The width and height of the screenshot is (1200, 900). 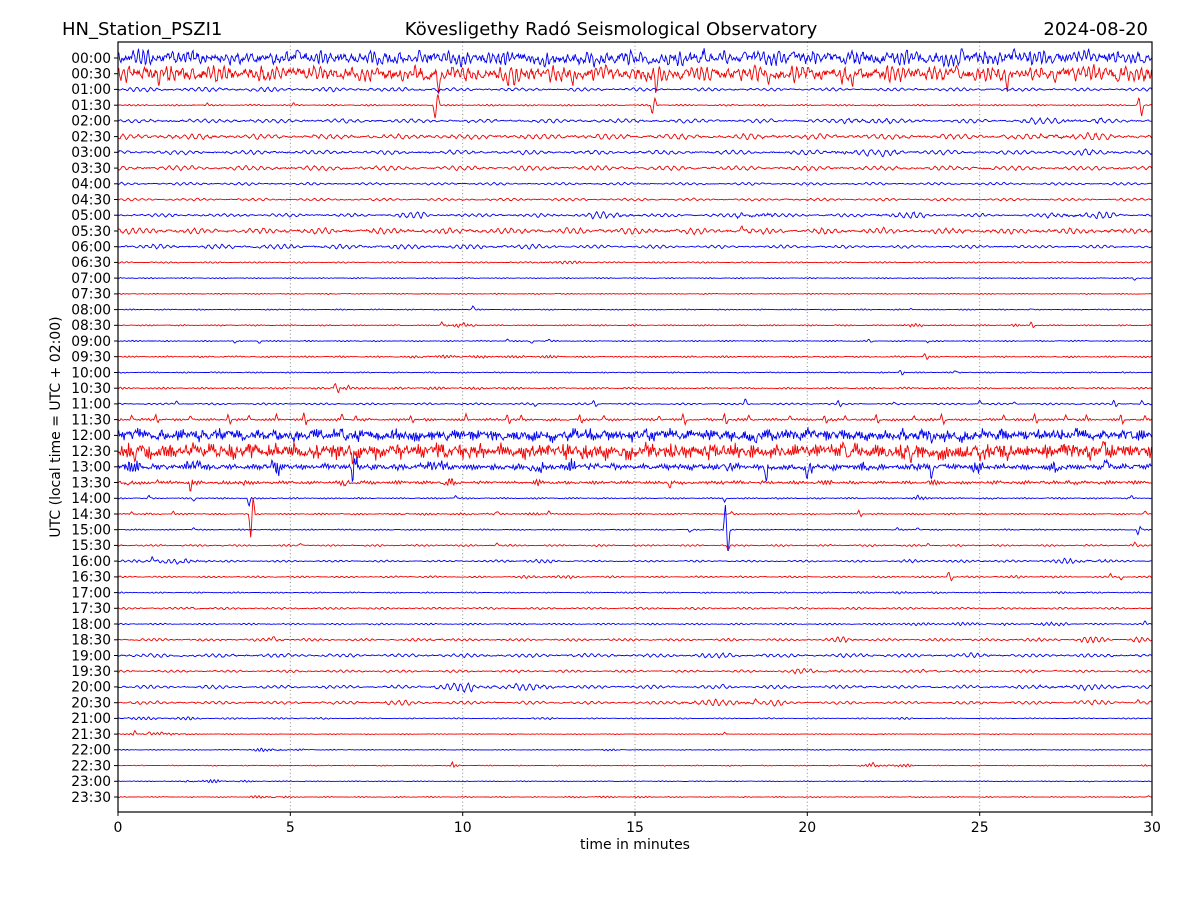 I want to click on y-tick-label-00:30: 00:30, so click(x=91, y=75).